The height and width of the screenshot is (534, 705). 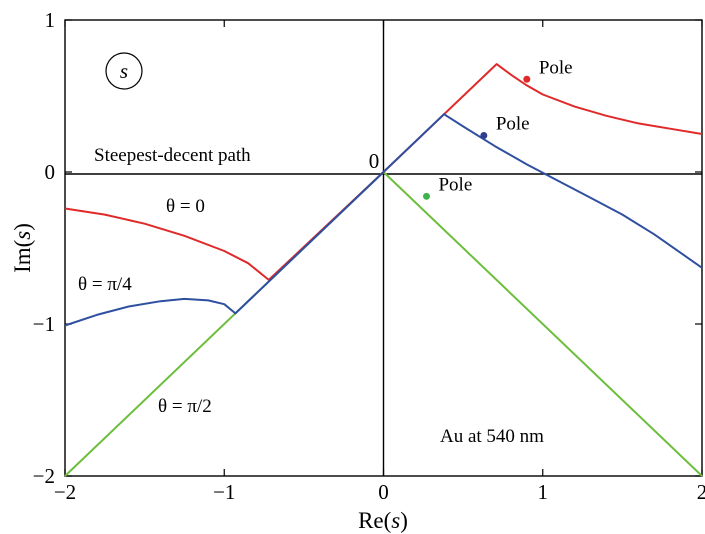 I want to click on x-axis-title-suffix: ), so click(x=404, y=520).